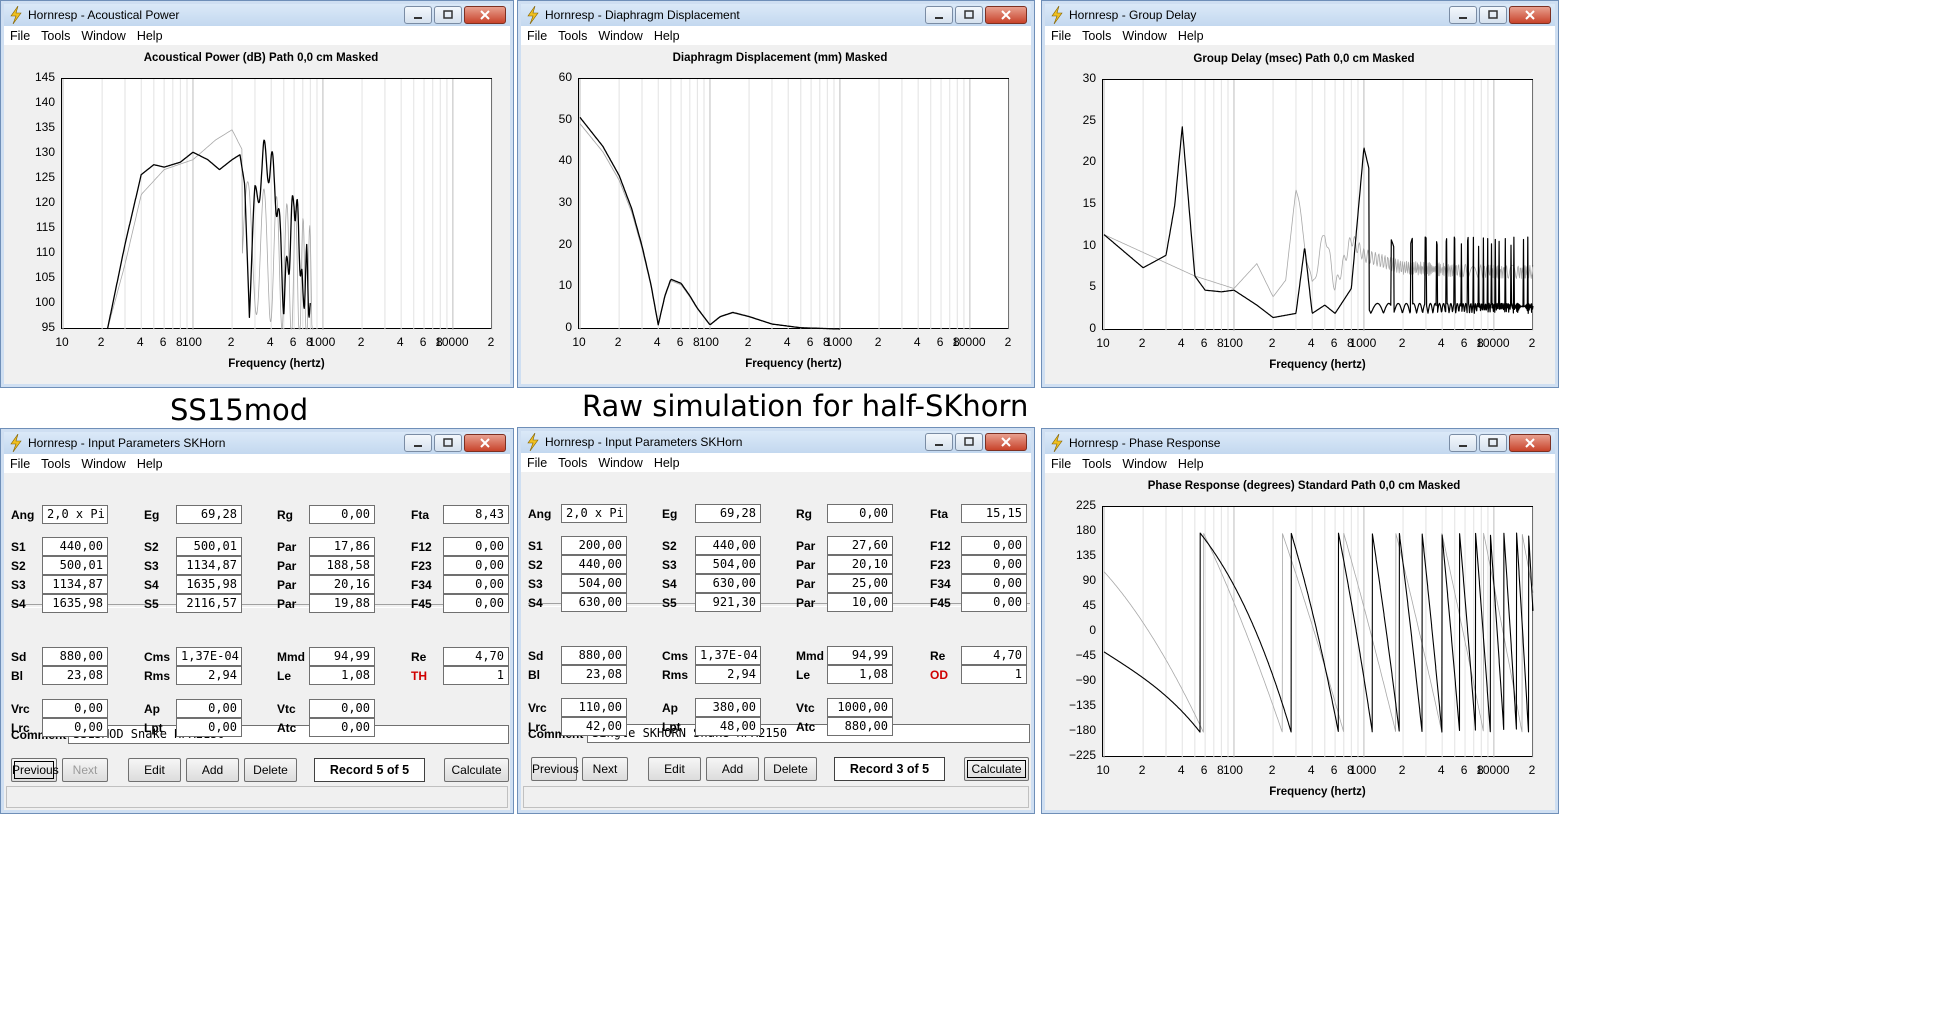  What do you see at coordinates (476, 675) in the screenshot?
I see `param-field-th: 1` at bounding box center [476, 675].